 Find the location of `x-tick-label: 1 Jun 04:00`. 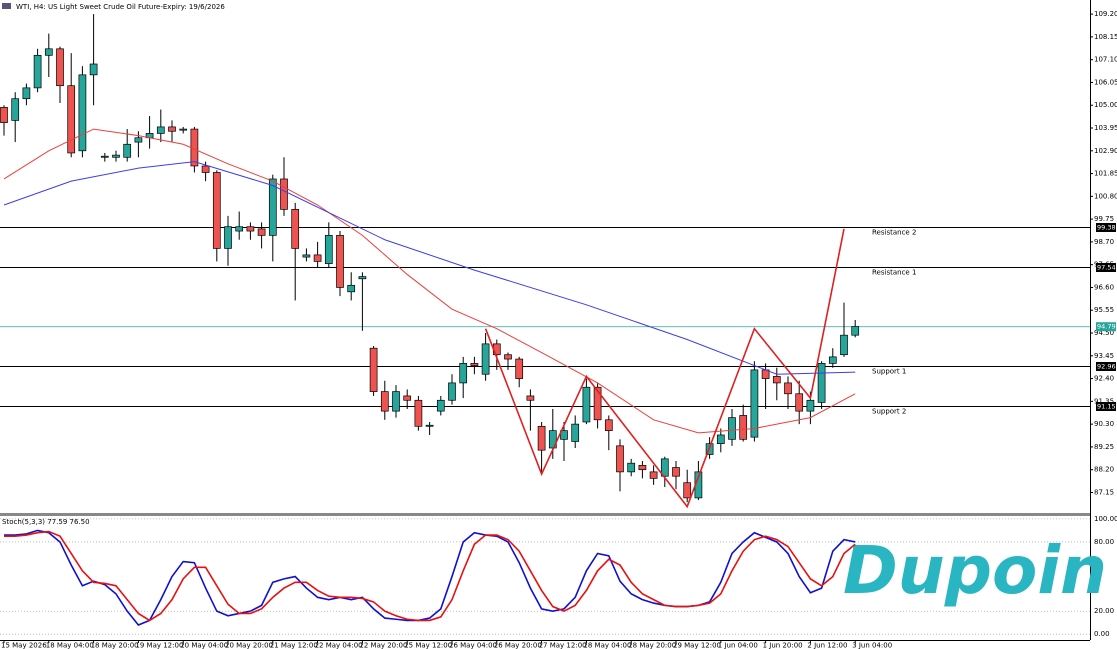

x-tick-label: 1 Jun 04:00 is located at coordinates (738, 645).